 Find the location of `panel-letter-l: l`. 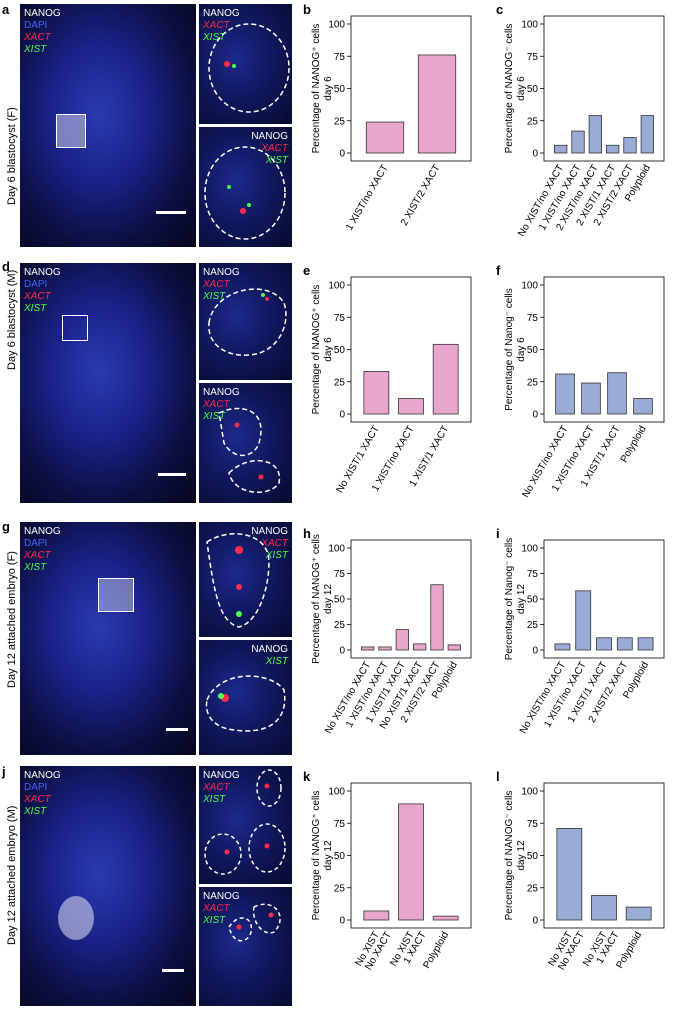

panel-letter-l: l is located at coordinates (498, 776).